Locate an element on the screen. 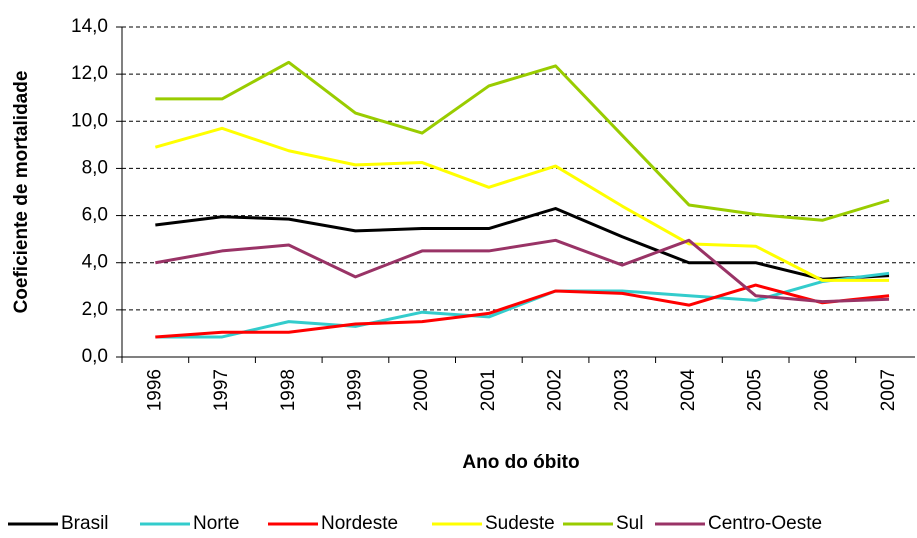 The height and width of the screenshot is (538, 917). y-tick-label: 10,0 is located at coordinates (89, 120).